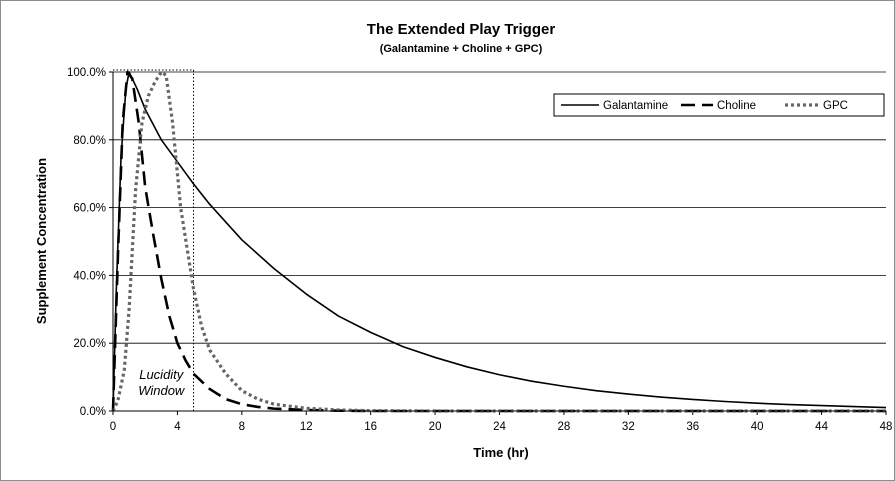 The width and height of the screenshot is (895, 481). Describe the element at coordinates (757, 427) in the screenshot. I see `x-tick-label-10: 40` at that location.